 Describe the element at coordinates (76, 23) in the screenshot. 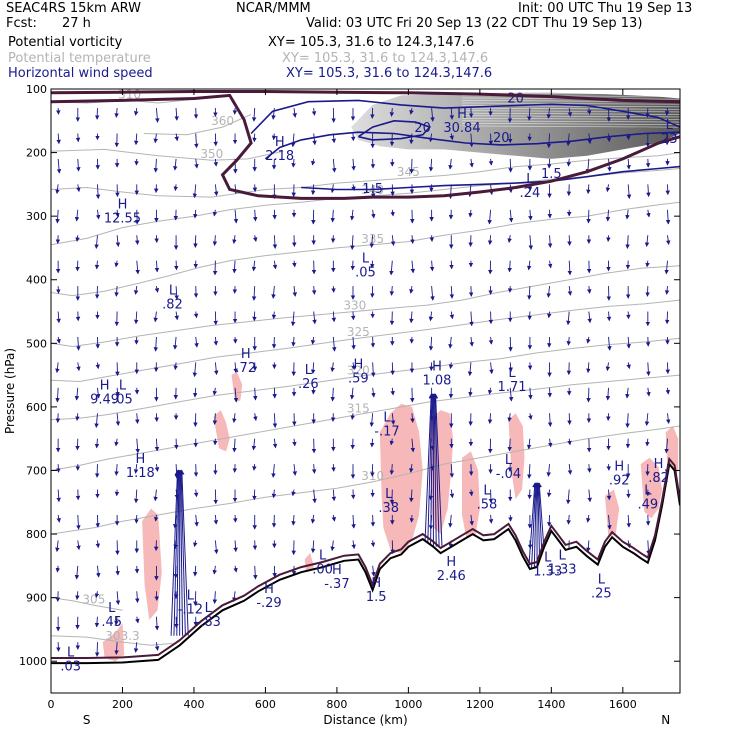

I see `fcst-value: 27 h` at that location.